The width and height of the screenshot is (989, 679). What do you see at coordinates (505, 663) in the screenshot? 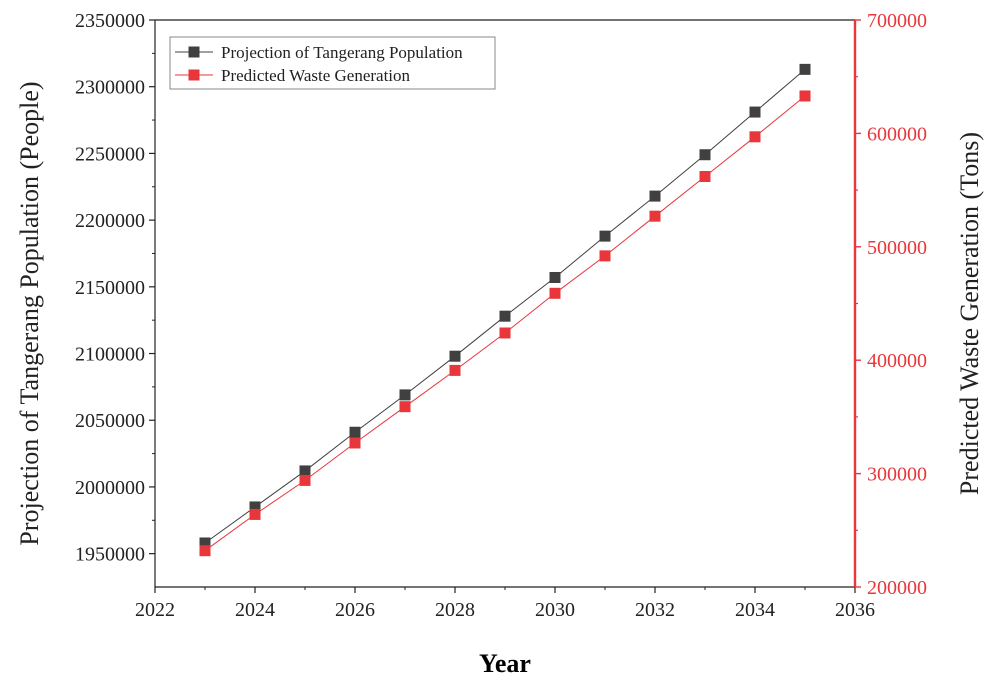
I see `x-axis-title: Year` at bounding box center [505, 663].